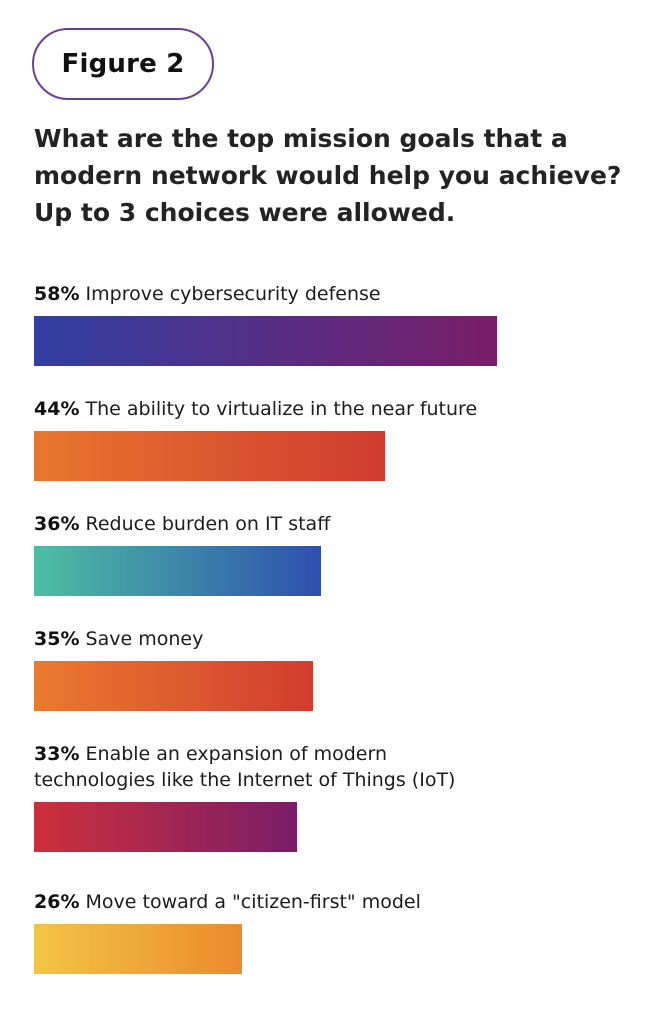  Describe the element at coordinates (229, 294) in the screenshot. I see `bar-category-label: Improve cybersecurity defense` at that location.